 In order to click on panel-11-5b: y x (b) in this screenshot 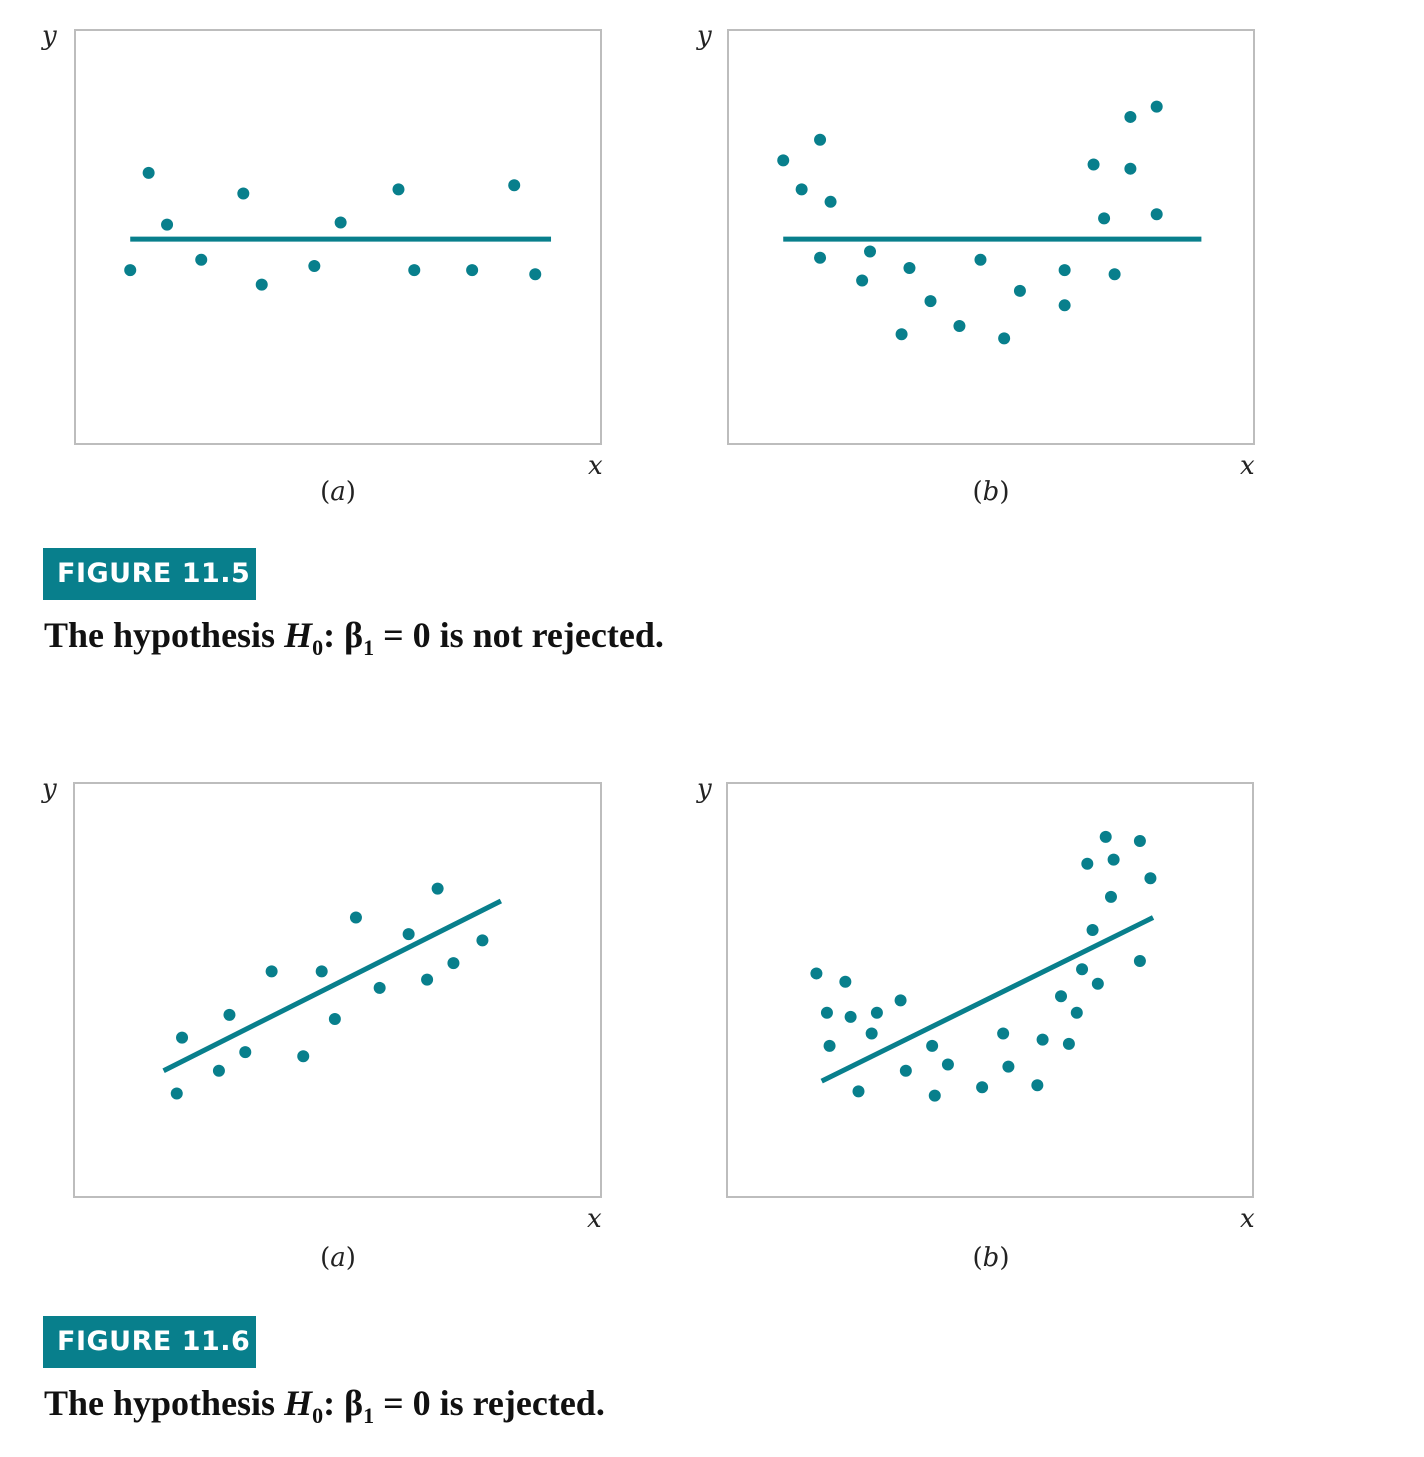, I will do `click(975, 264)`.